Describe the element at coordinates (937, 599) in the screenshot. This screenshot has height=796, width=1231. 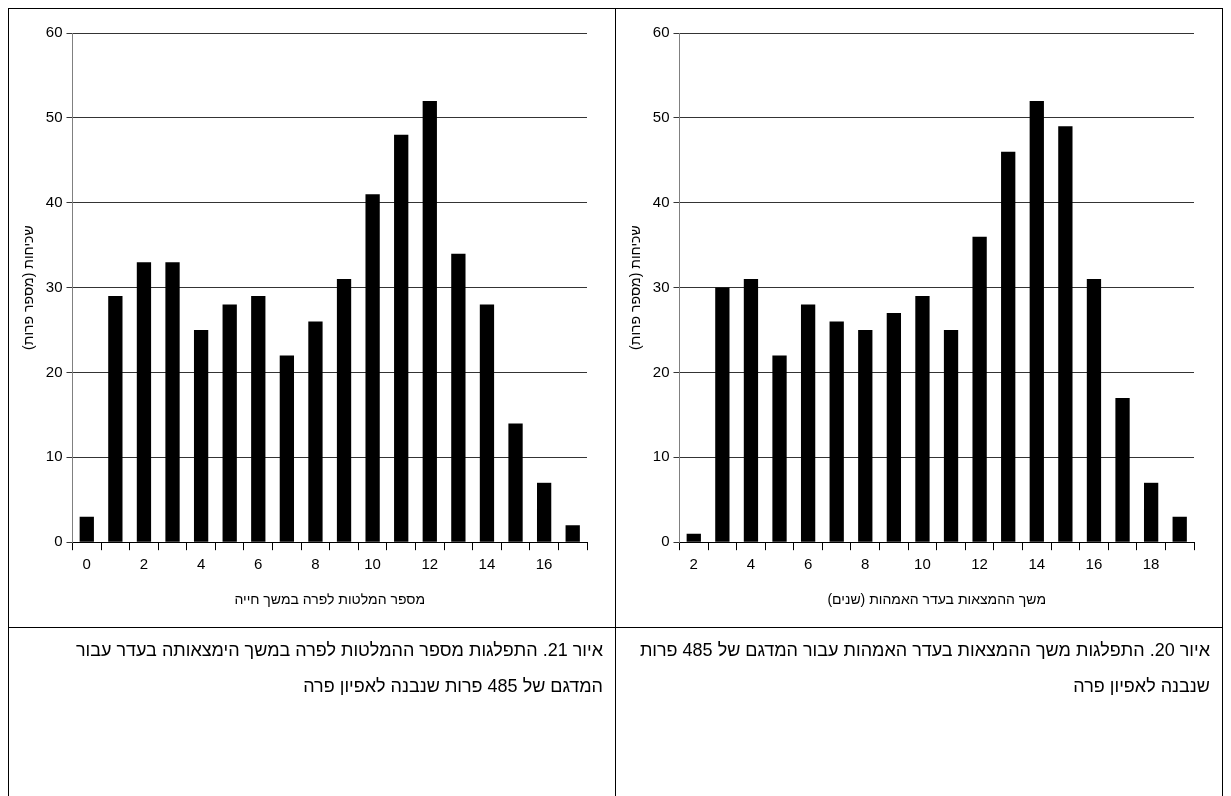
I see `x-axis-title: משך ההמצאות בעדר האמהות (שנים)` at that location.